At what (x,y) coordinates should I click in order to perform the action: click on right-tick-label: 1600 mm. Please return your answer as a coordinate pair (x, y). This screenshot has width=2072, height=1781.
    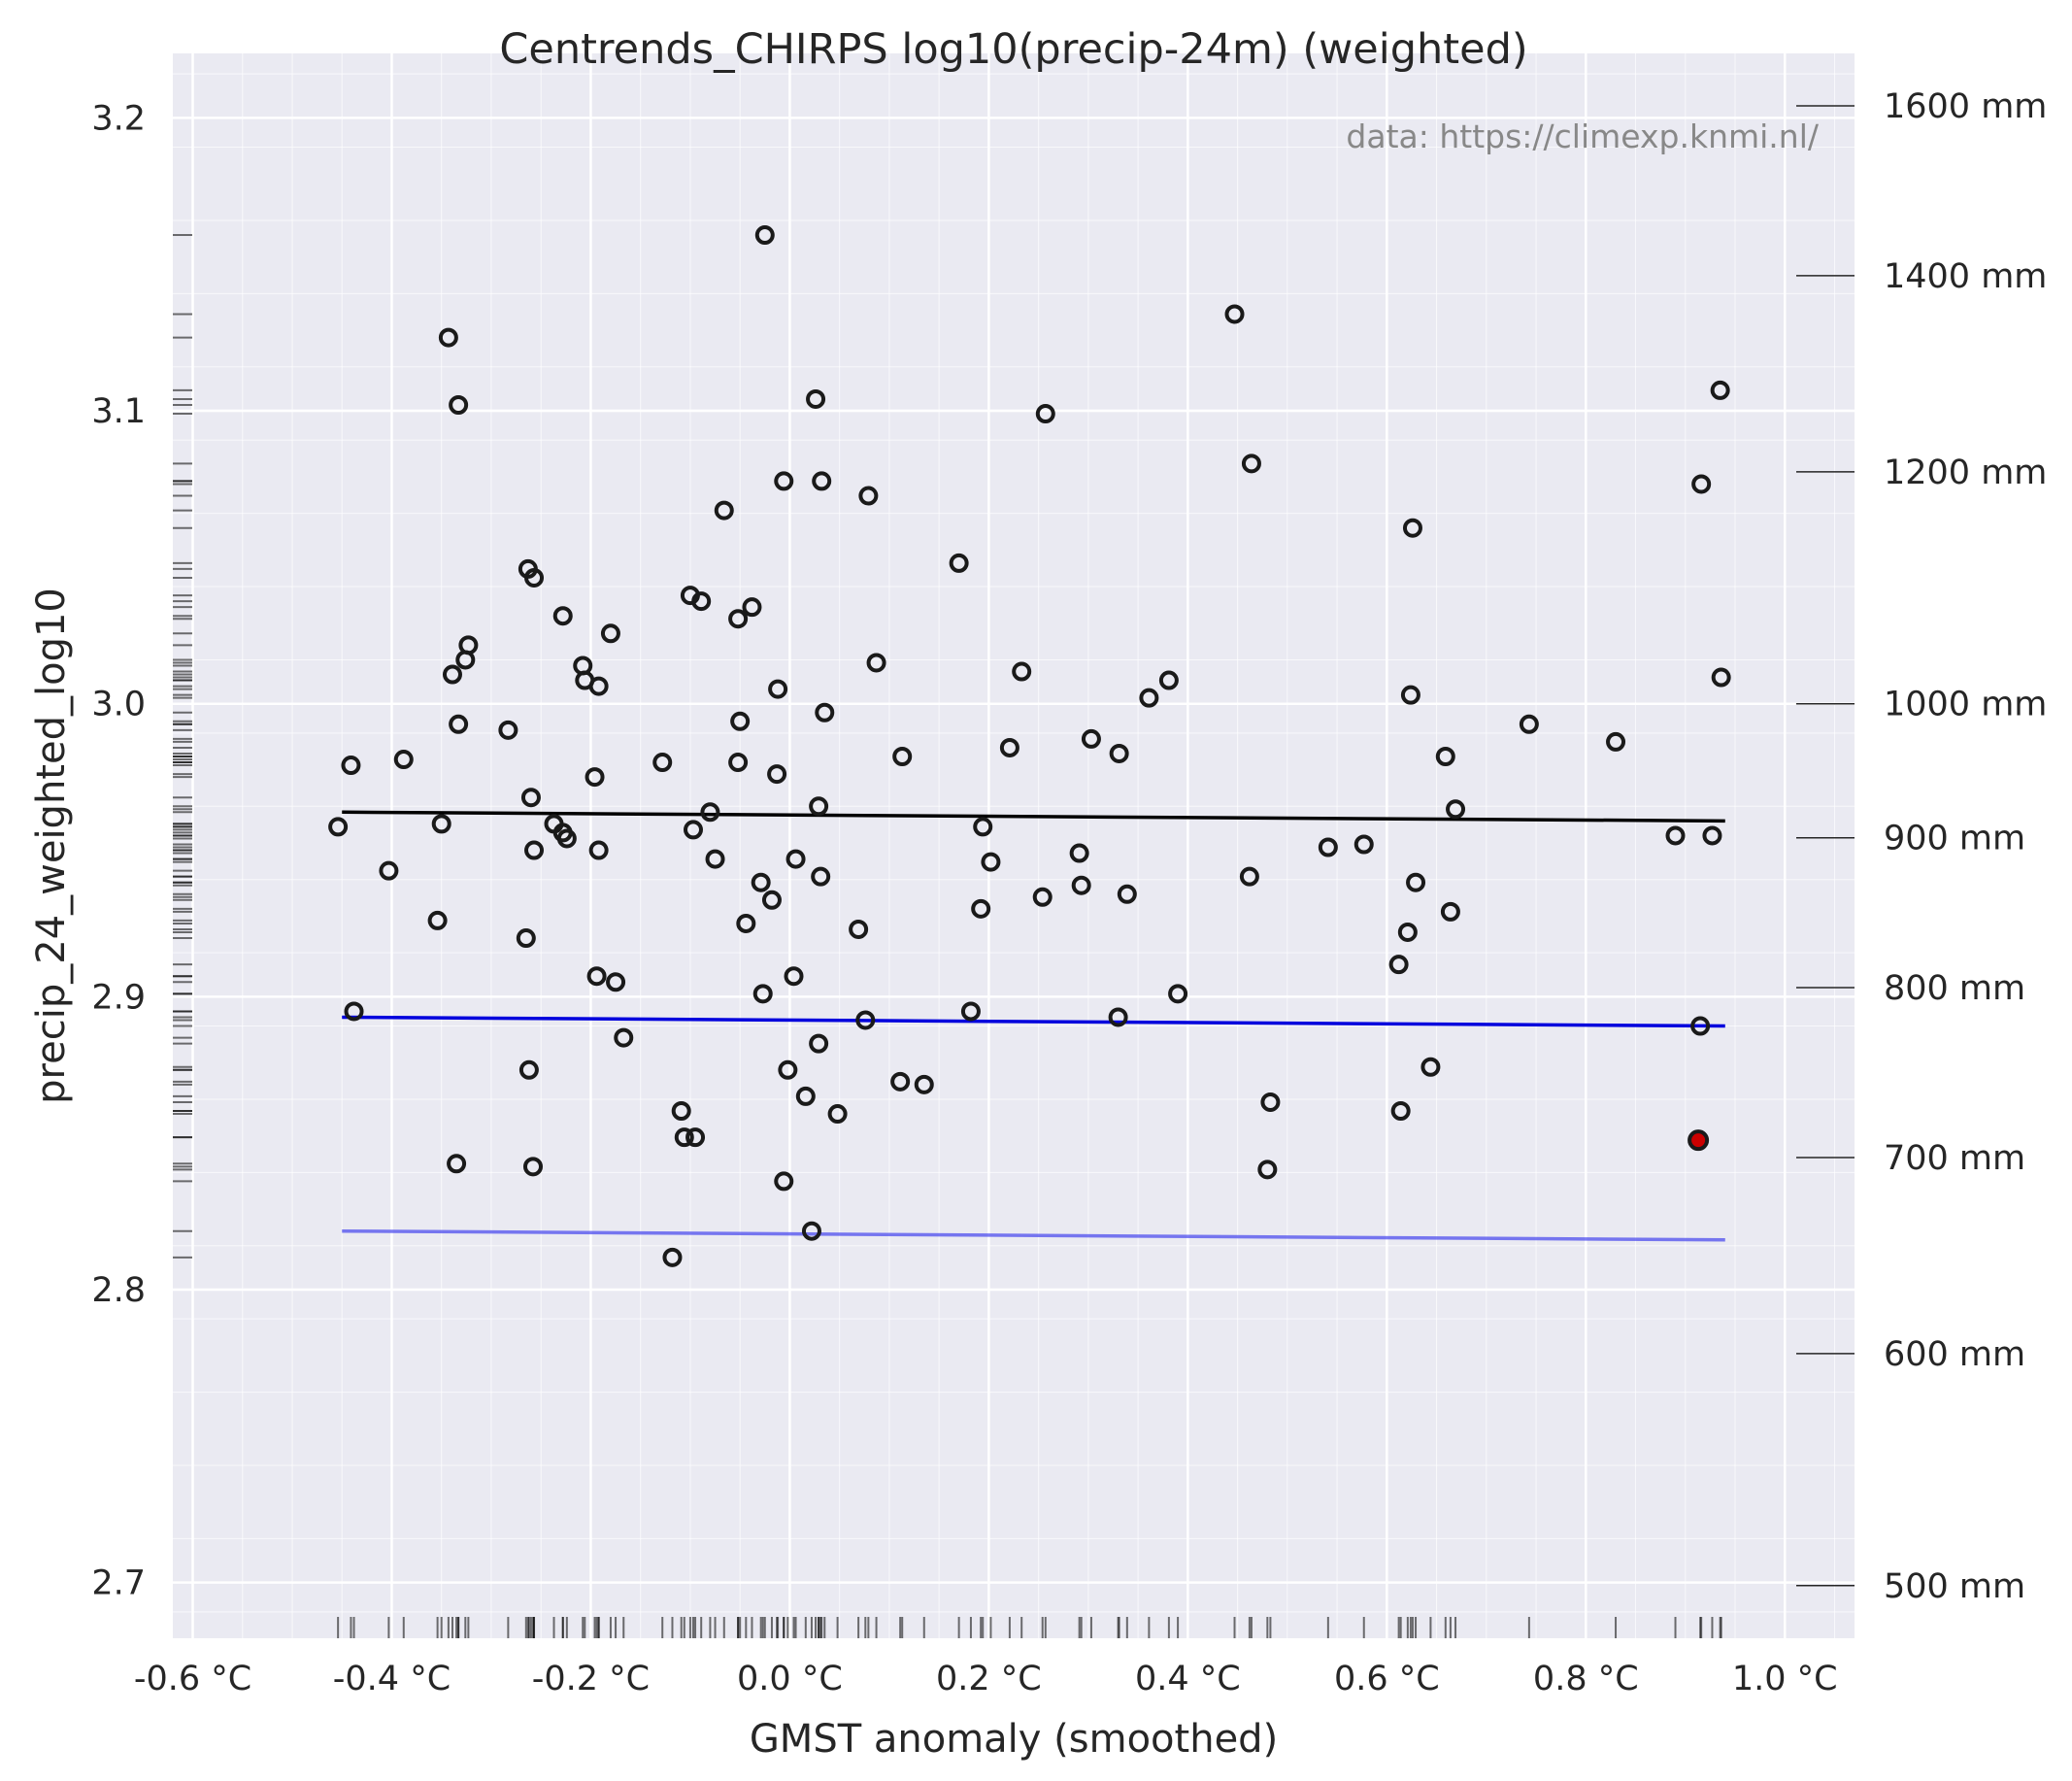
    Looking at the image, I should click on (1965, 106).